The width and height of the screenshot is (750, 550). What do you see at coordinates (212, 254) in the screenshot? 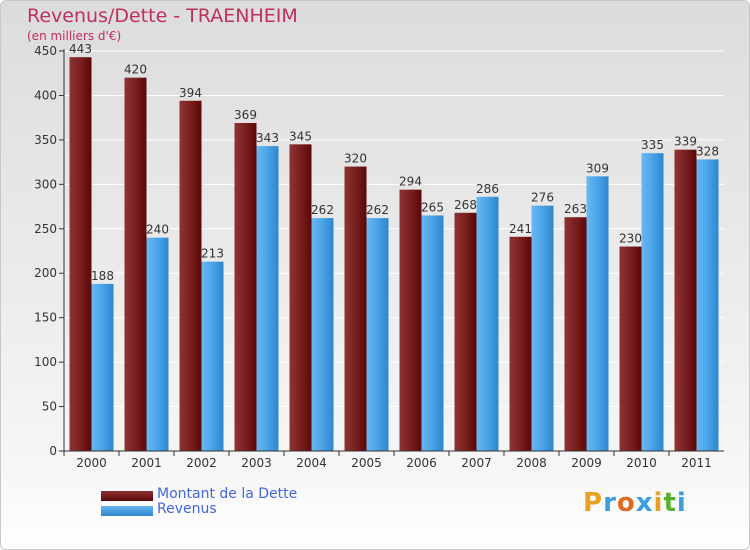
I see `value-label-revenus: 213` at bounding box center [212, 254].